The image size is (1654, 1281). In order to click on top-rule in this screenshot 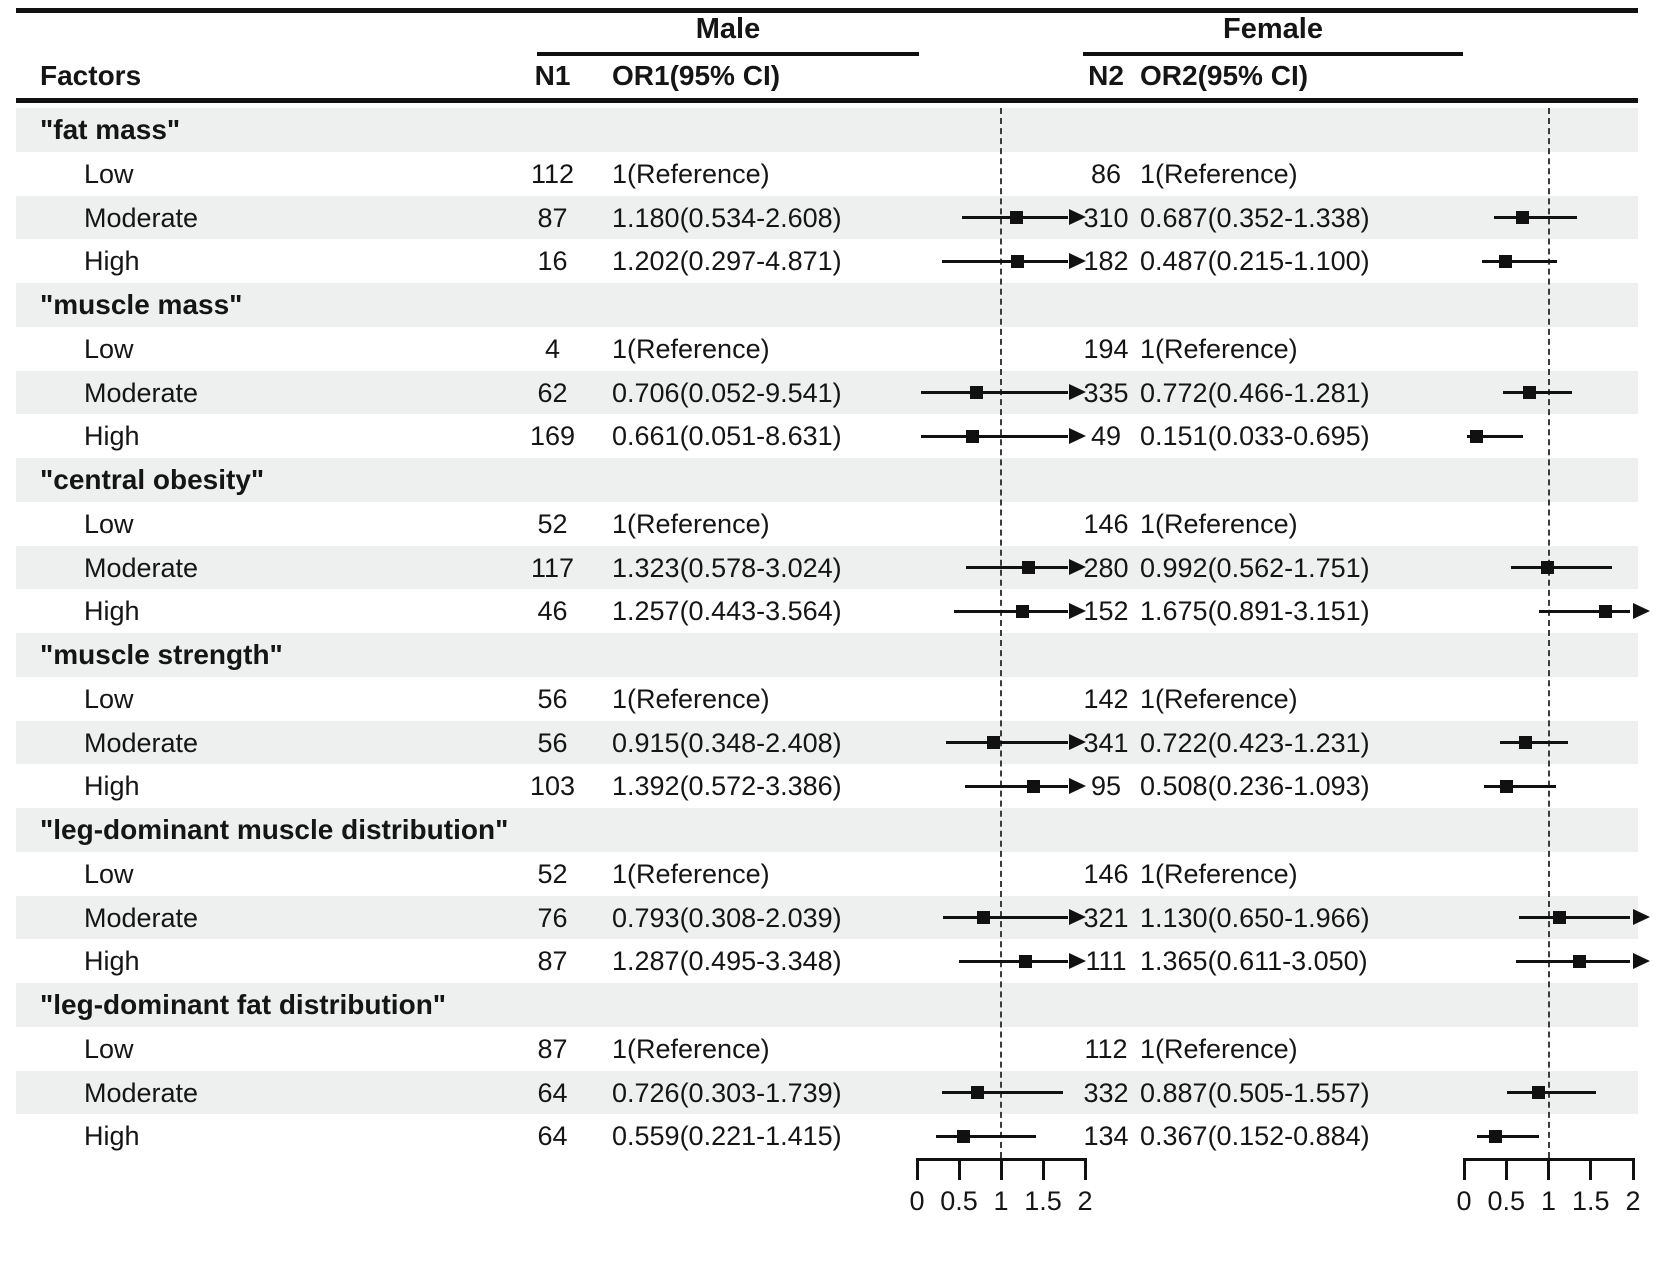, I will do `click(827, 10)`.